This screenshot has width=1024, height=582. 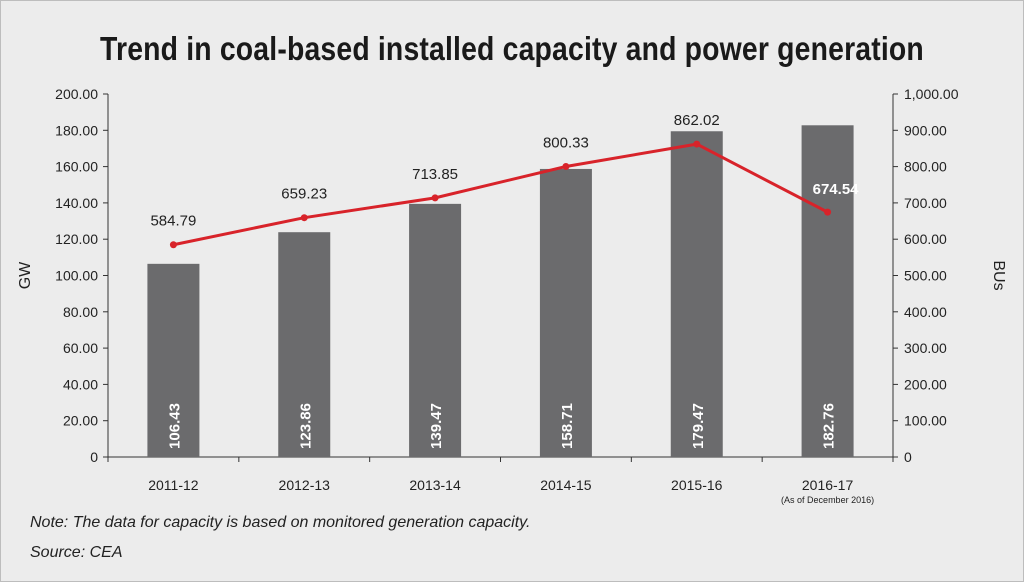 What do you see at coordinates (80, 384) in the screenshot?
I see `y-tick-label-left: 40.00` at bounding box center [80, 384].